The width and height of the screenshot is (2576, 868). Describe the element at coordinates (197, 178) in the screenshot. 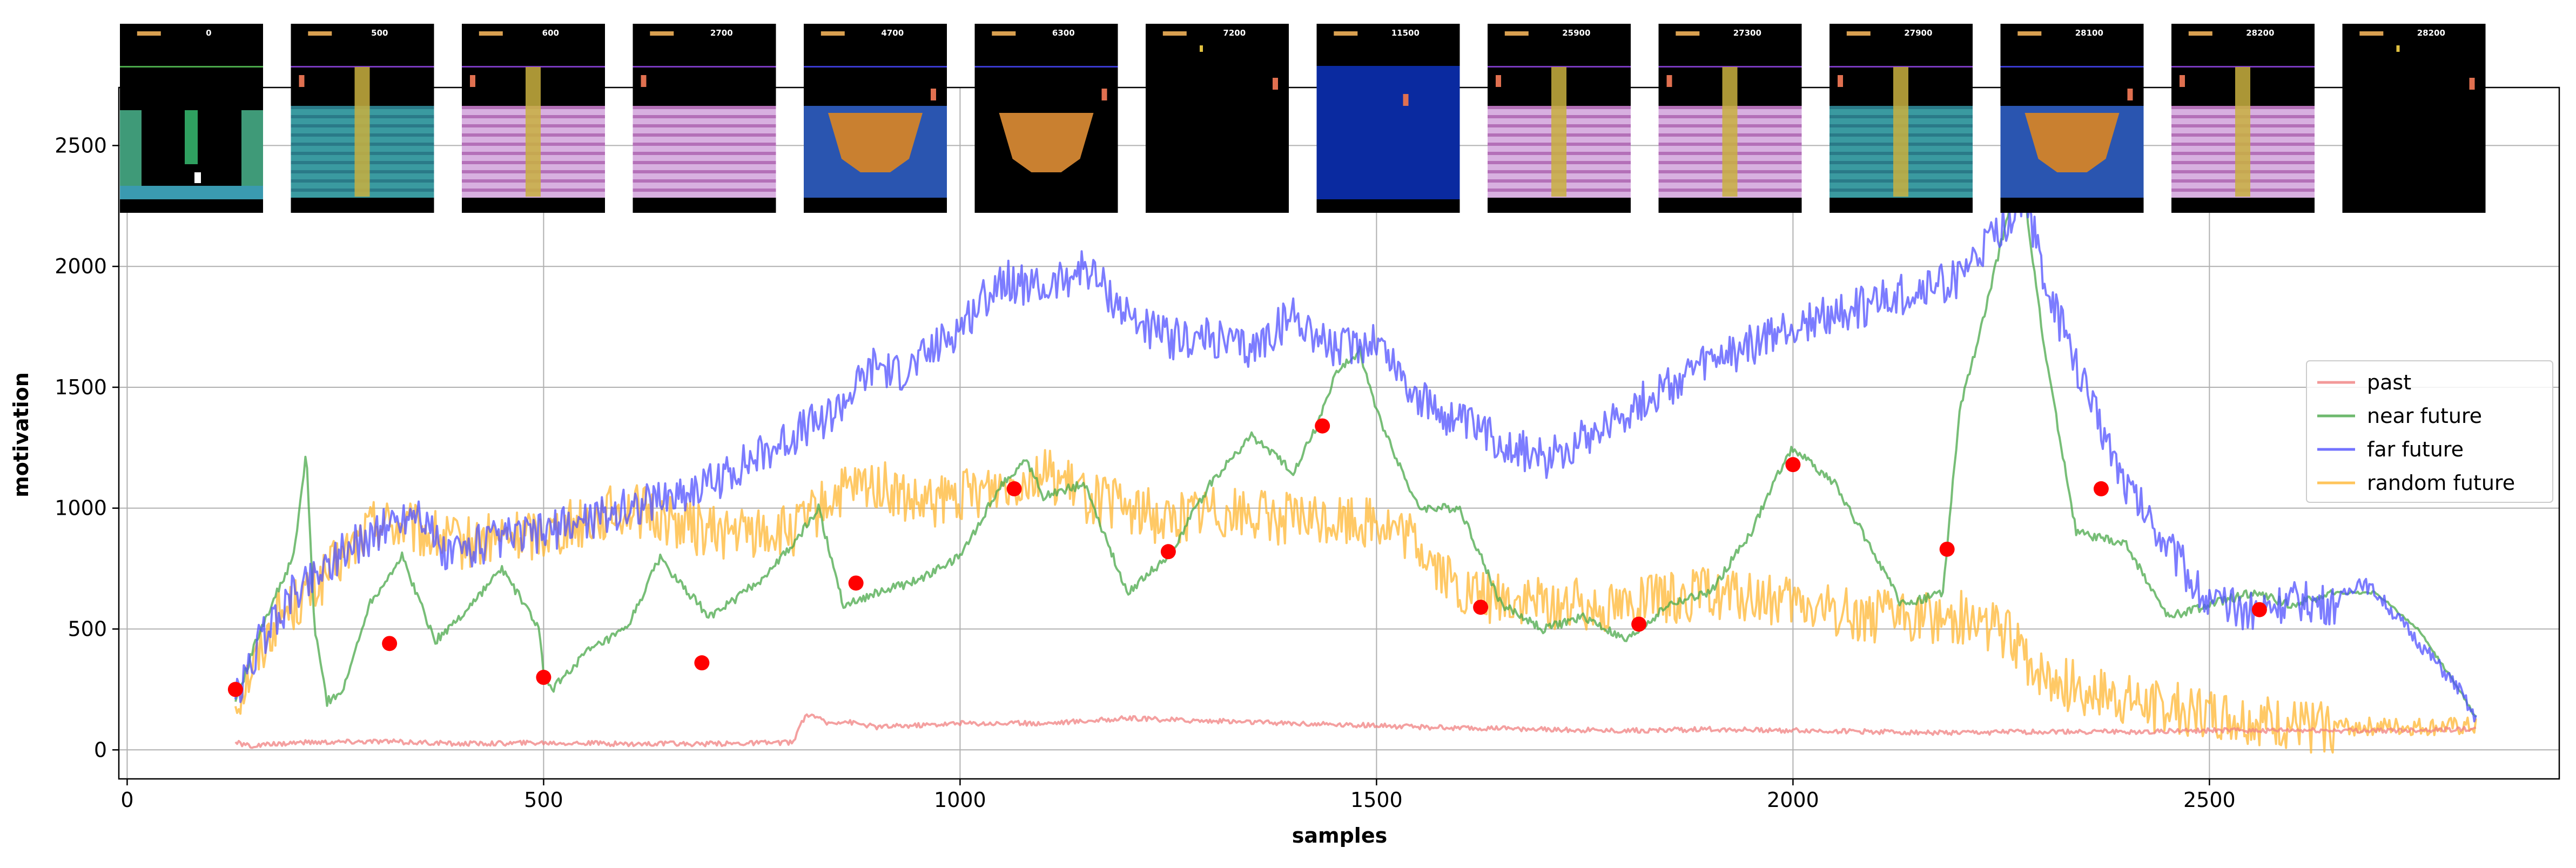

I see `skull-enemy` at that location.